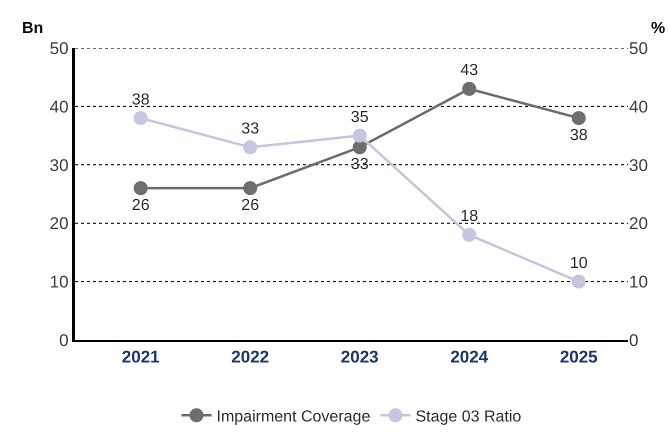 The height and width of the screenshot is (445, 668). What do you see at coordinates (469, 217) in the screenshot?
I see `data-label: 18` at bounding box center [469, 217].